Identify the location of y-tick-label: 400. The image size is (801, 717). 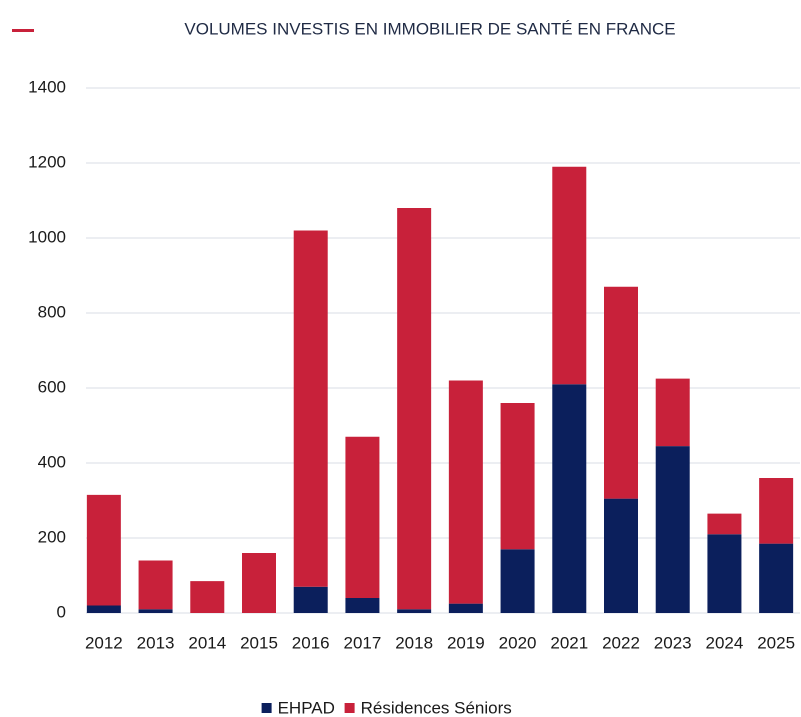
(52, 461).